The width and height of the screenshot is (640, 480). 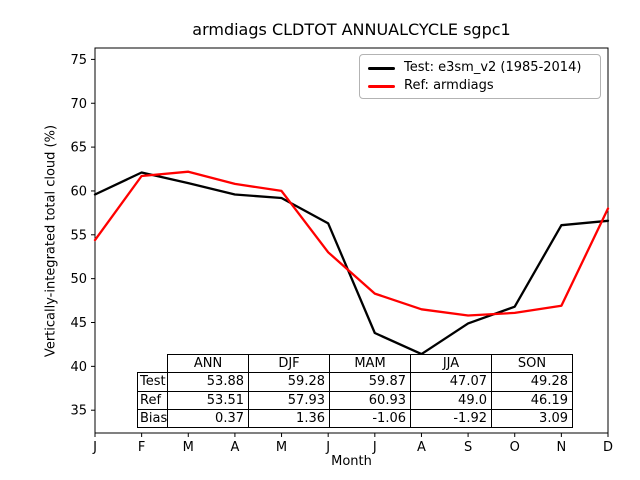 I want to click on y-tick-label: 50, so click(x=78, y=279).